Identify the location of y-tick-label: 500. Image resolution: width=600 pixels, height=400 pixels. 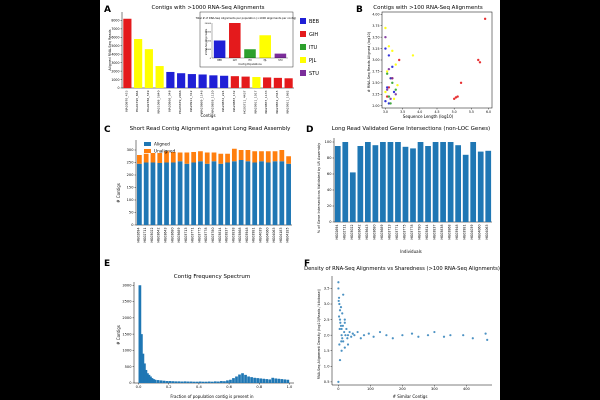
(129, 367).